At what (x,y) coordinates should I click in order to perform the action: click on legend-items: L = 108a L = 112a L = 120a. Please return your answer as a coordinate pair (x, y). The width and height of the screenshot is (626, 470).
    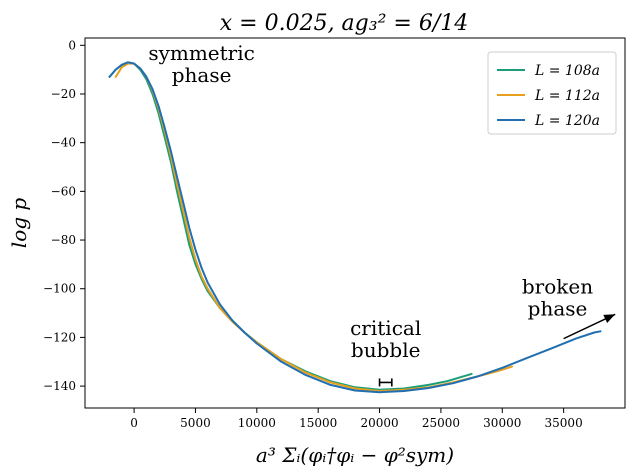
    Looking at the image, I should click on (548, 96).